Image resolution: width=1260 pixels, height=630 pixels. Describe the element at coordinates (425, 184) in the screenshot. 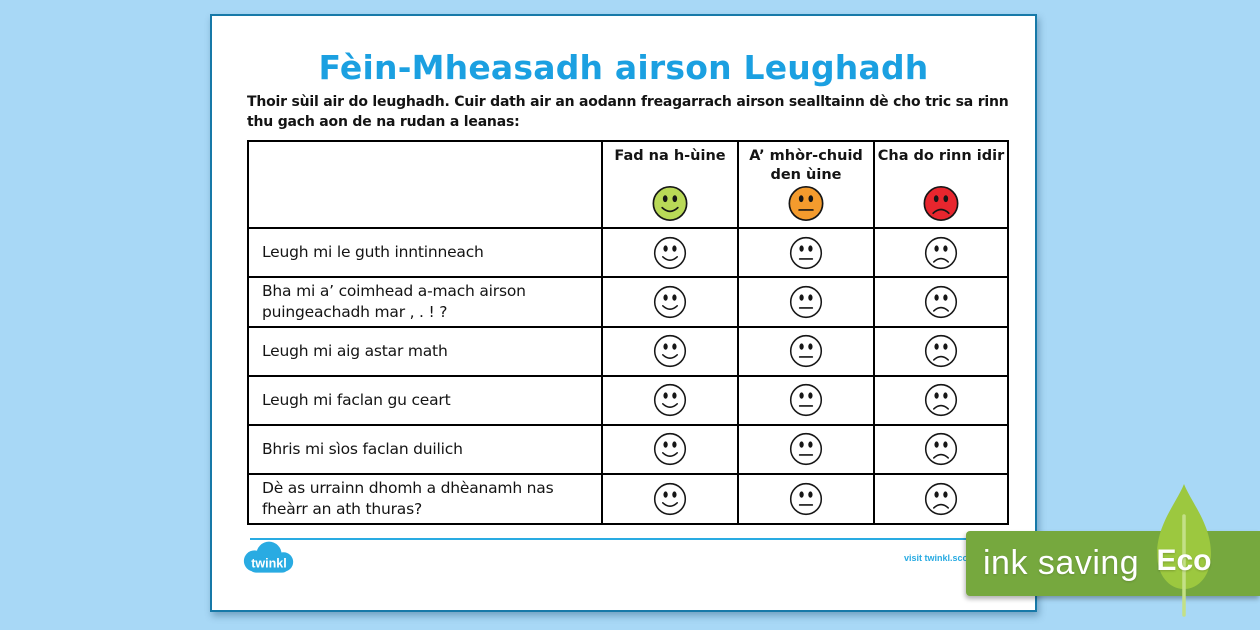

I see `table-corner-spacer` at that location.